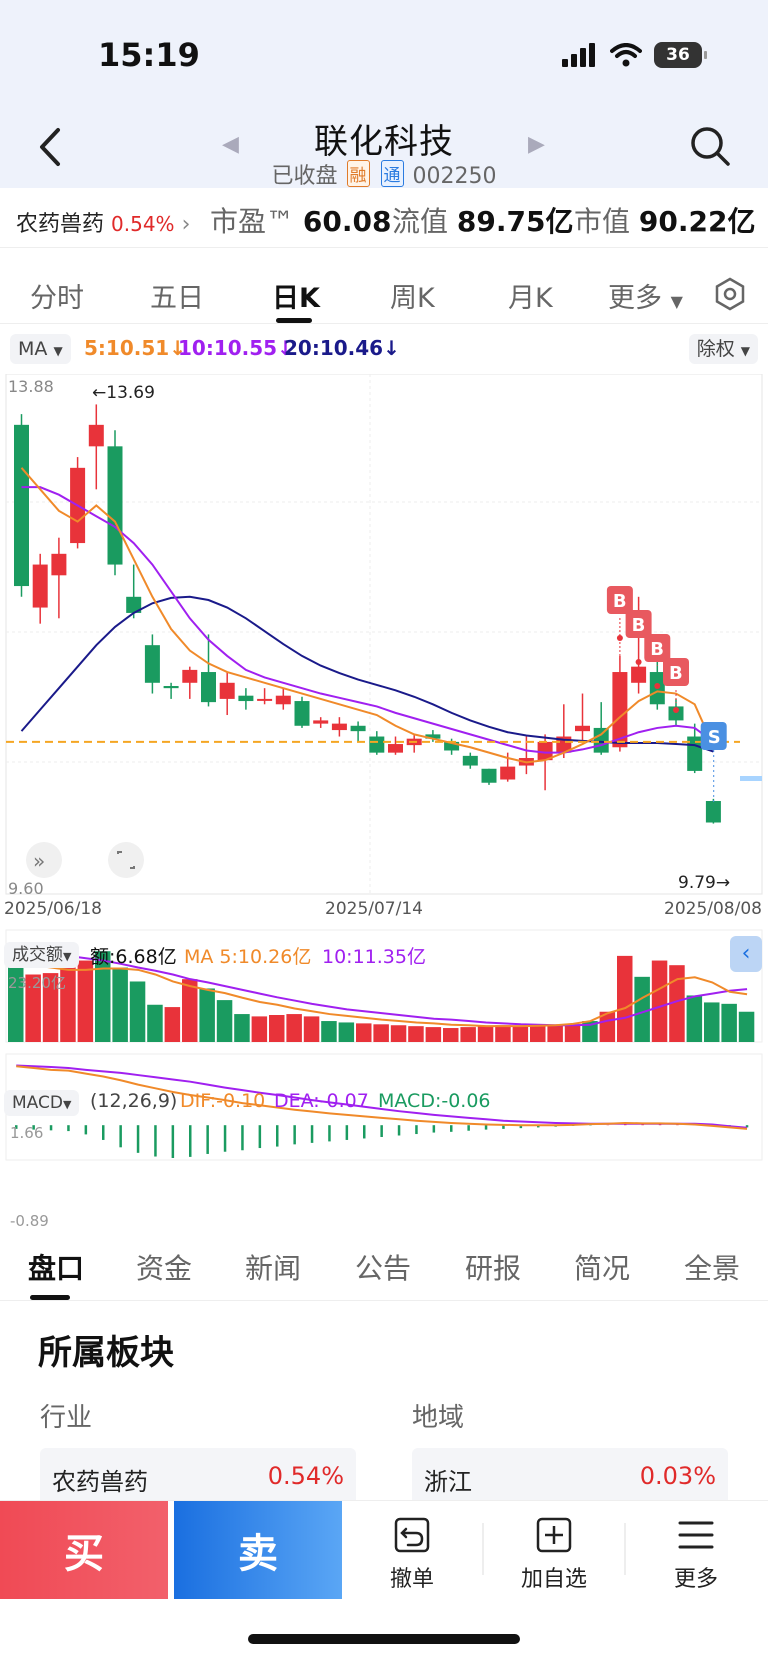 The height and width of the screenshot is (1665, 768). Describe the element at coordinates (40, 349) in the screenshot. I see `ma-selector: MA ▼` at that location.